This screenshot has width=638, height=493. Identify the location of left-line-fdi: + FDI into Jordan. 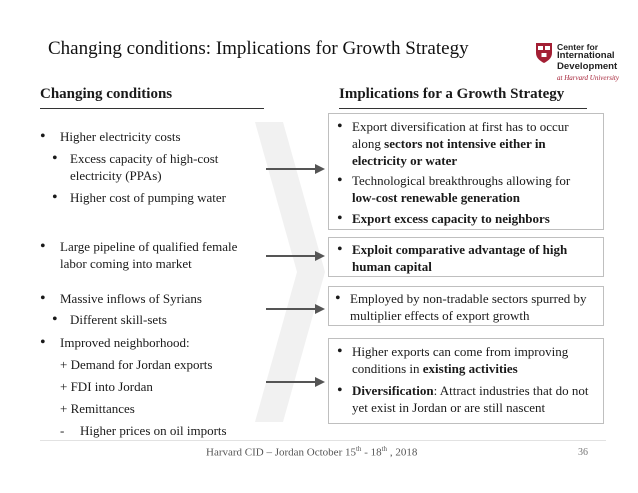
(106, 386).